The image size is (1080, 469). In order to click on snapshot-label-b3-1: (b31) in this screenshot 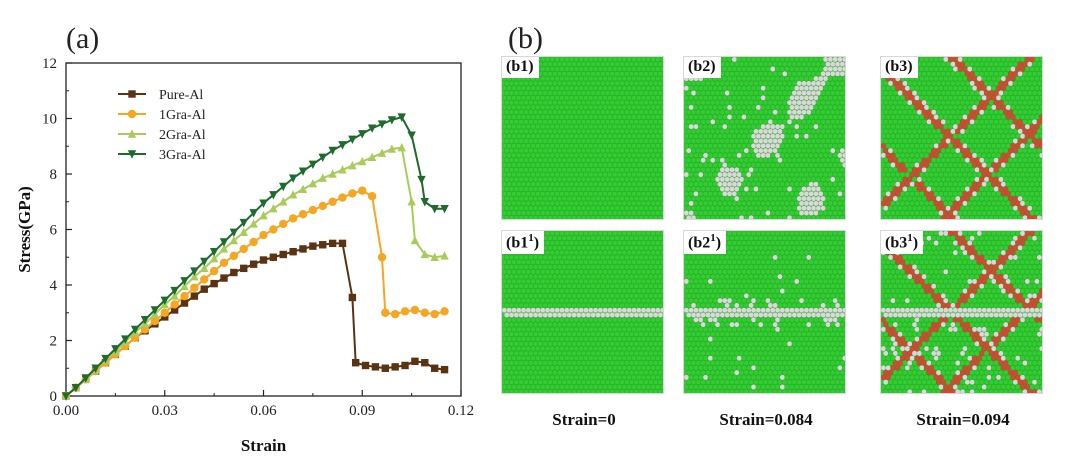, I will do `click(902, 243)`.